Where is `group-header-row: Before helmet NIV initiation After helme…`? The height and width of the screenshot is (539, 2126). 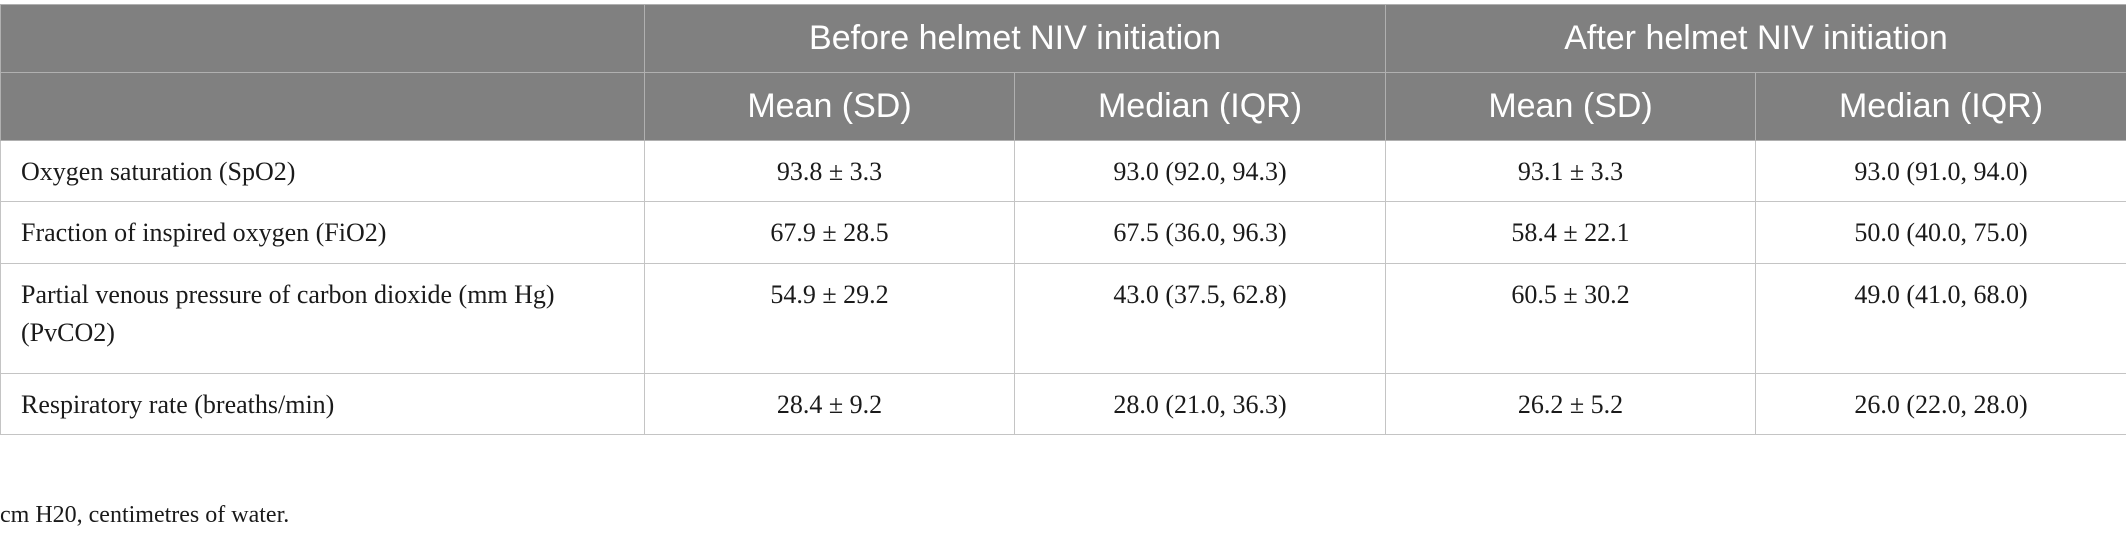 group-header-row: Before helmet NIV initiation After helme… is located at coordinates (1063, 38).